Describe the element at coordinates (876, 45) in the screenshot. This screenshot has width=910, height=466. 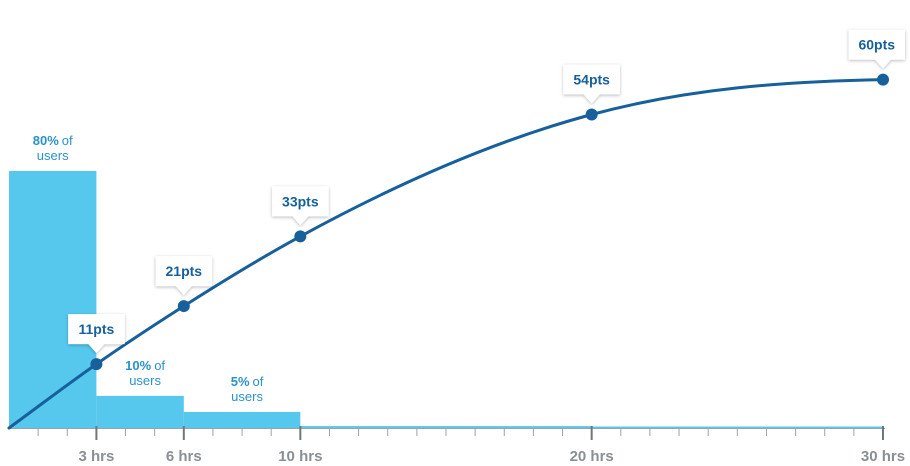
I see `point-label: 60pts` at that location.